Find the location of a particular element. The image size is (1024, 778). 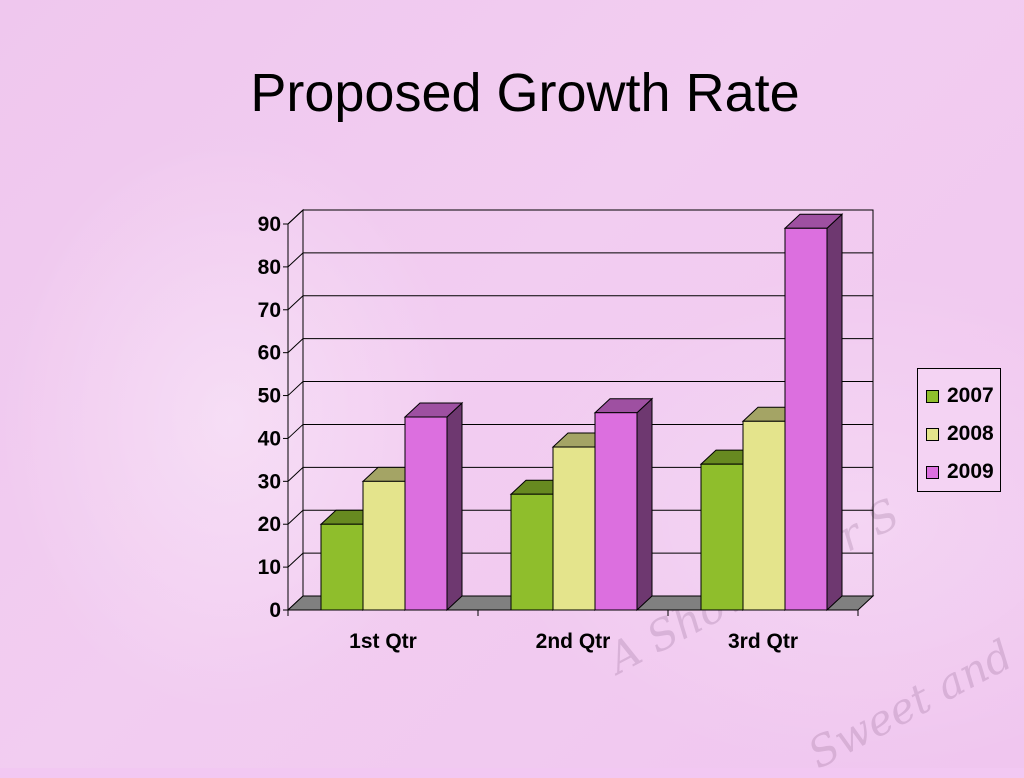

page-title: Proposed Growth Rate is located at coordinates (525, 93).